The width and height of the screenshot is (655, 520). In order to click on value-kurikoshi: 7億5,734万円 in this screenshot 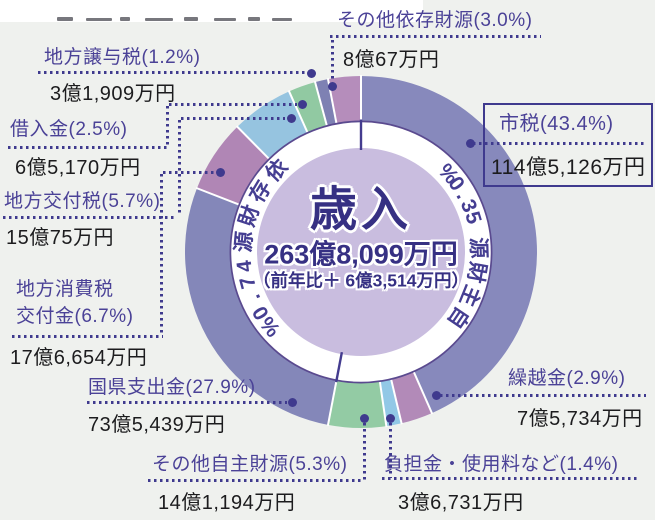, I will do `click(580, 419)`.